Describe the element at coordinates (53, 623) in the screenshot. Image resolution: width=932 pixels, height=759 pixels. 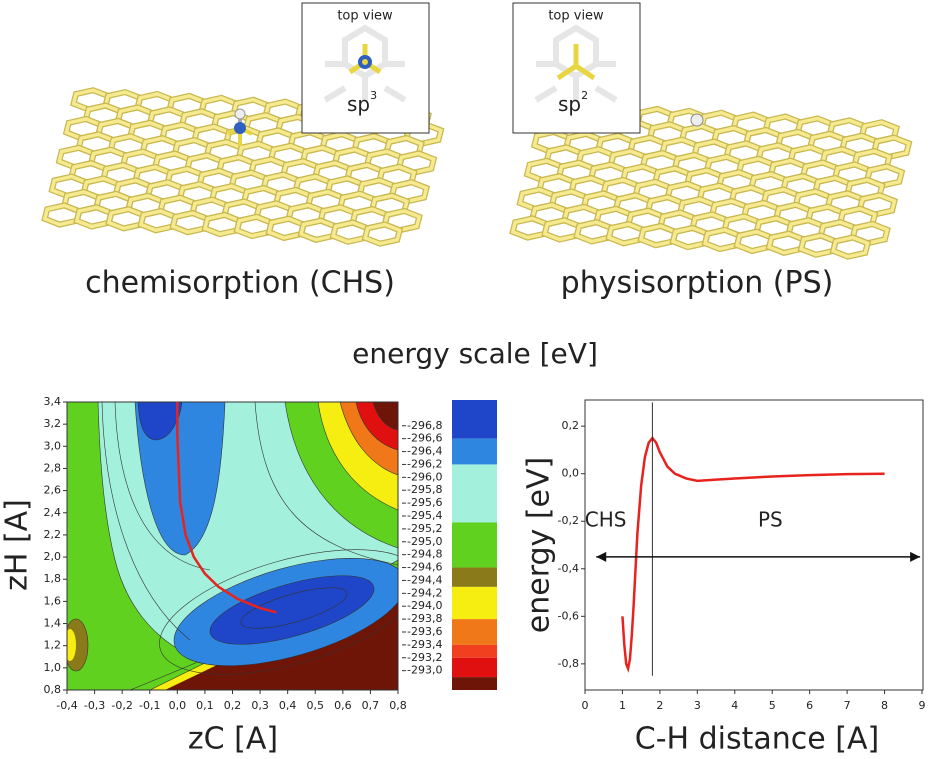
I see `y-tick-label: 1,4` at that location.